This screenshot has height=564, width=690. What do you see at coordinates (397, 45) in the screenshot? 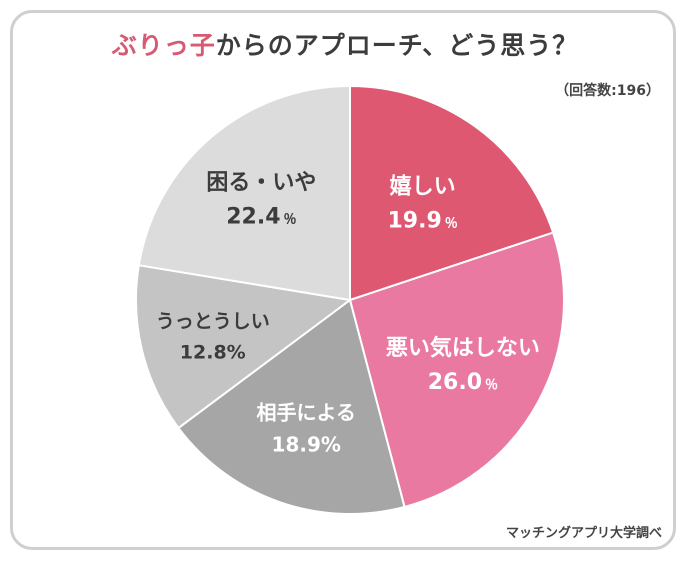
I see `title-rest: からのアプローチ、どう思う？` at bounding box center [397, 45].